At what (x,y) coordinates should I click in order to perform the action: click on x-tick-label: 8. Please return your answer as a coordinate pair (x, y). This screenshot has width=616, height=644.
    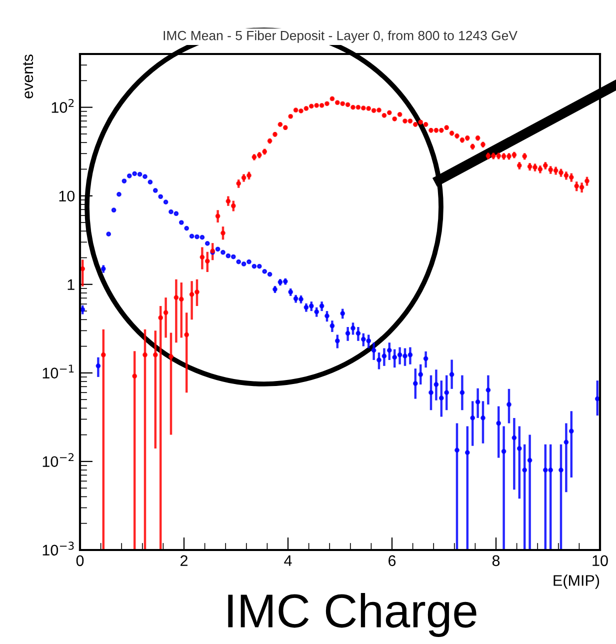
    Looking at the image, I should click on (496, 560).